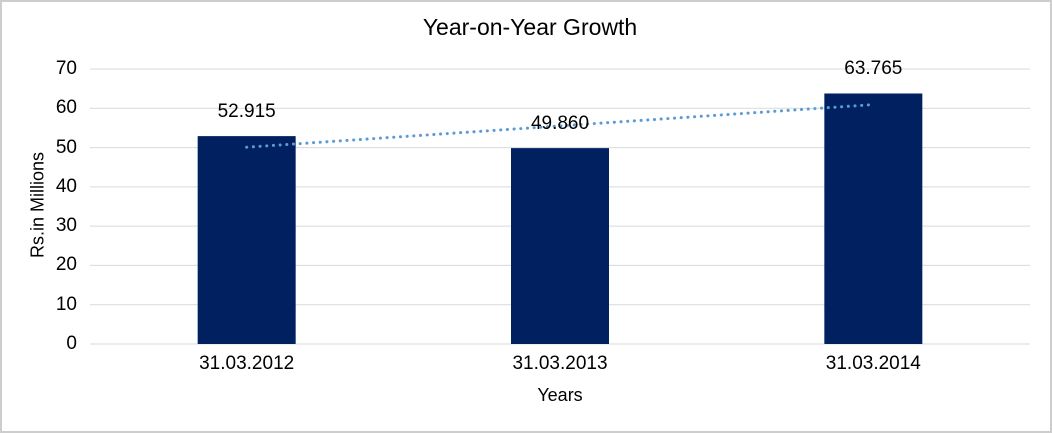 The width and height of the screenshot is (1052, 433). Describe the element at coordinates (66, 265) in the screenshot. I see `y-tick-label: 20` at that location.